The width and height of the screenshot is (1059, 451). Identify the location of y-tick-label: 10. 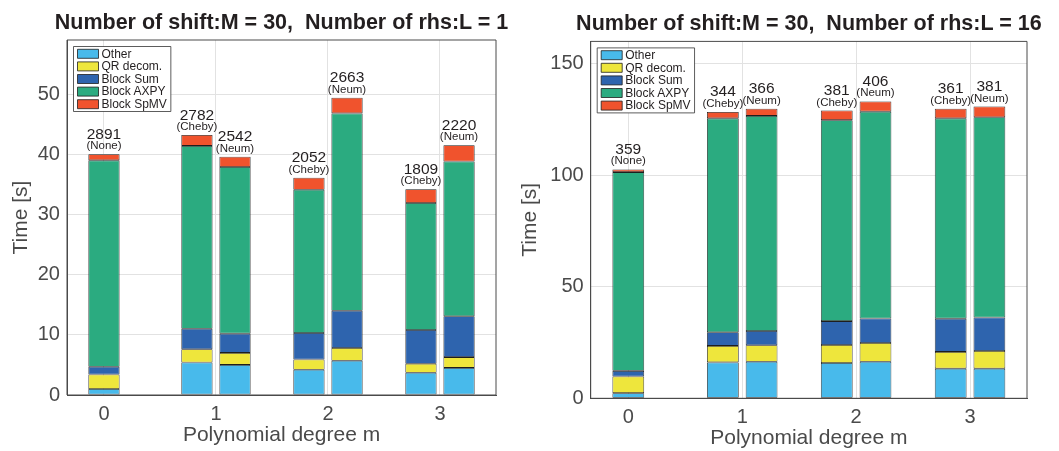
(48, 333).